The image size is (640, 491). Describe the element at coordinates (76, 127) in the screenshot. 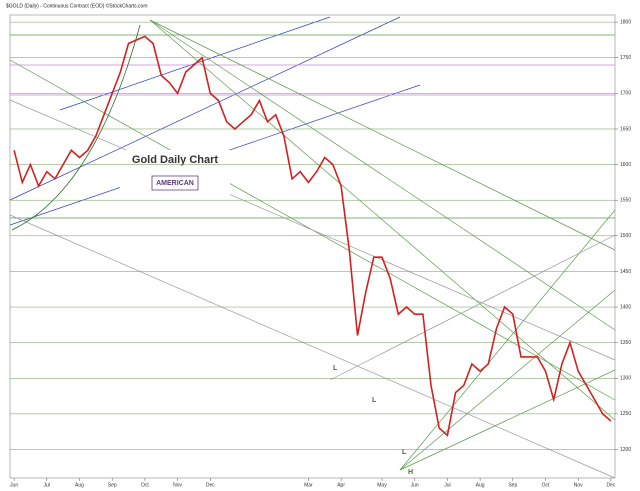

I see `arc-line` at that location.